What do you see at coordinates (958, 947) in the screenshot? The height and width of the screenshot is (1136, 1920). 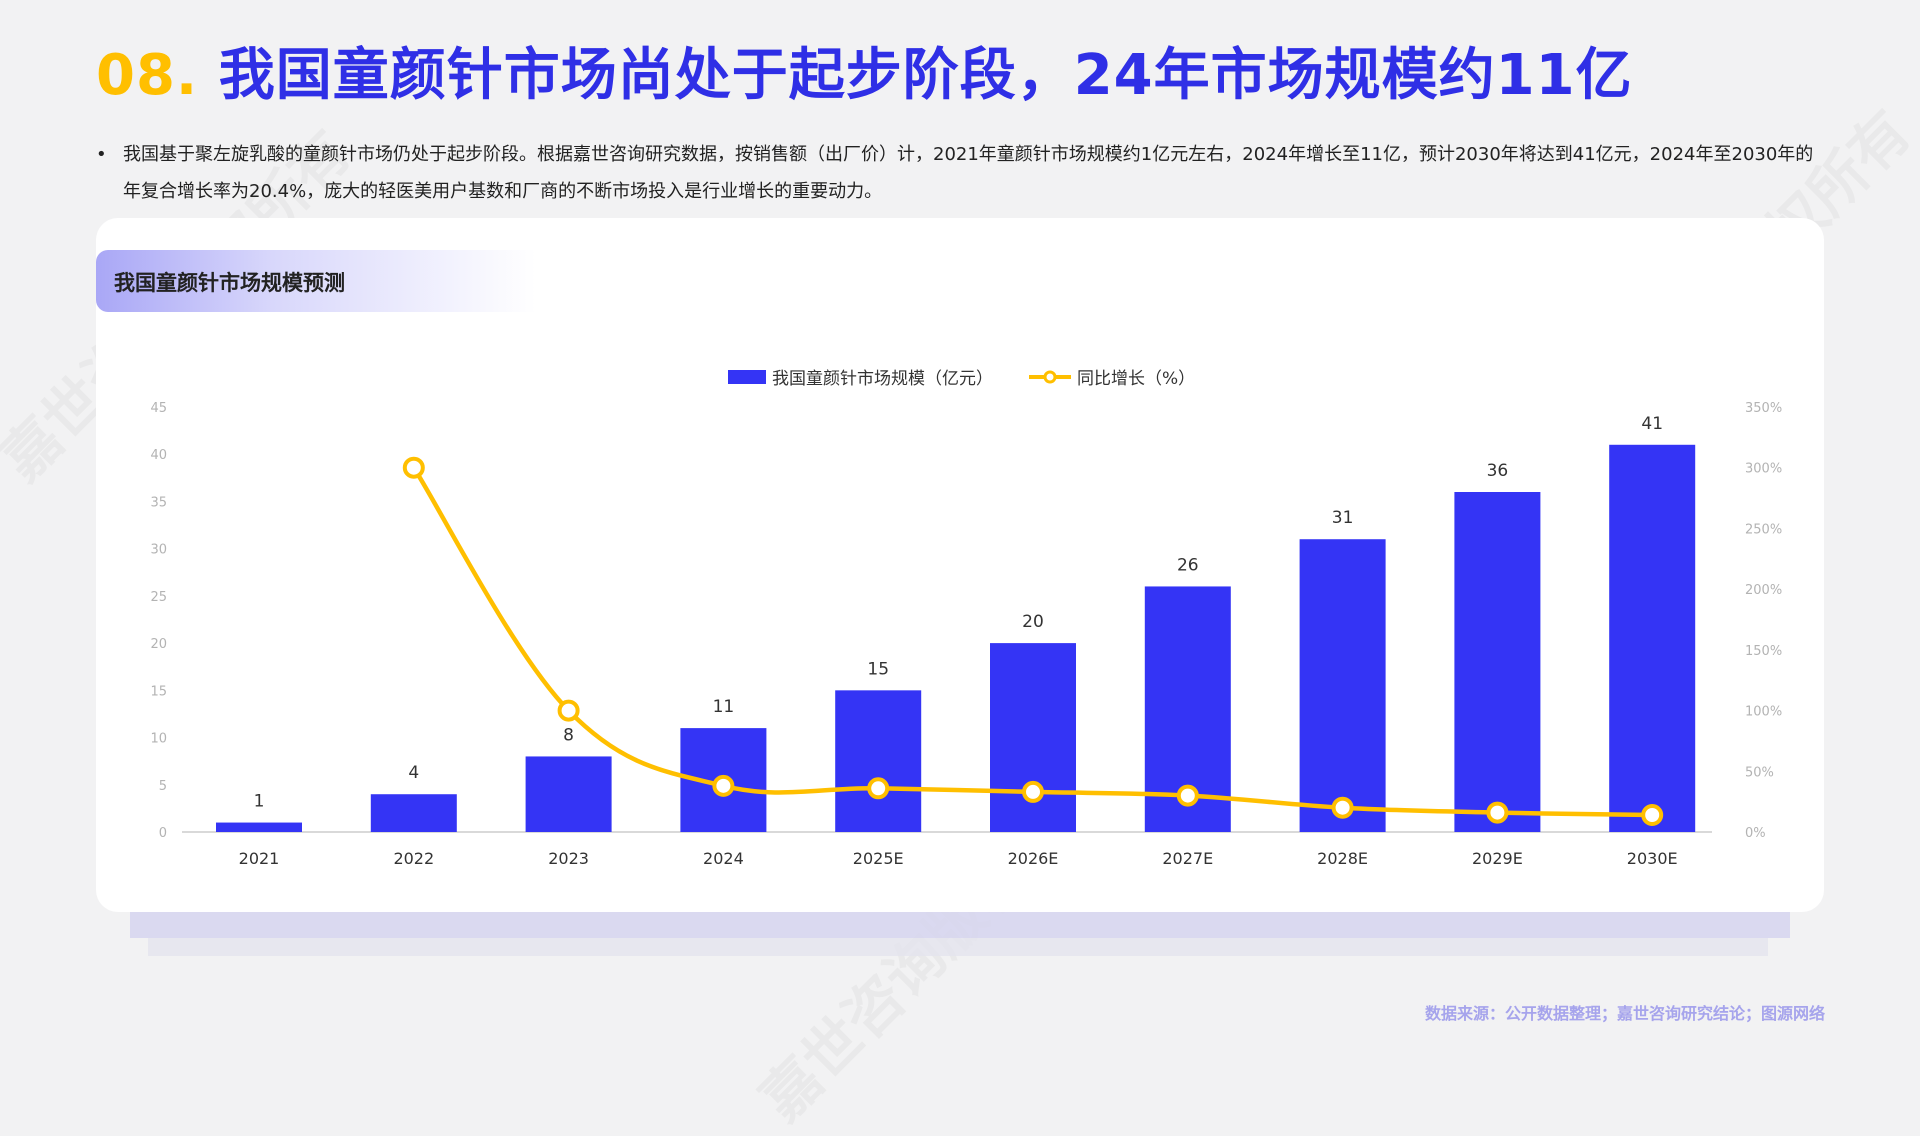 I see `card-shadow-lower` at bounding box center [958, 947].